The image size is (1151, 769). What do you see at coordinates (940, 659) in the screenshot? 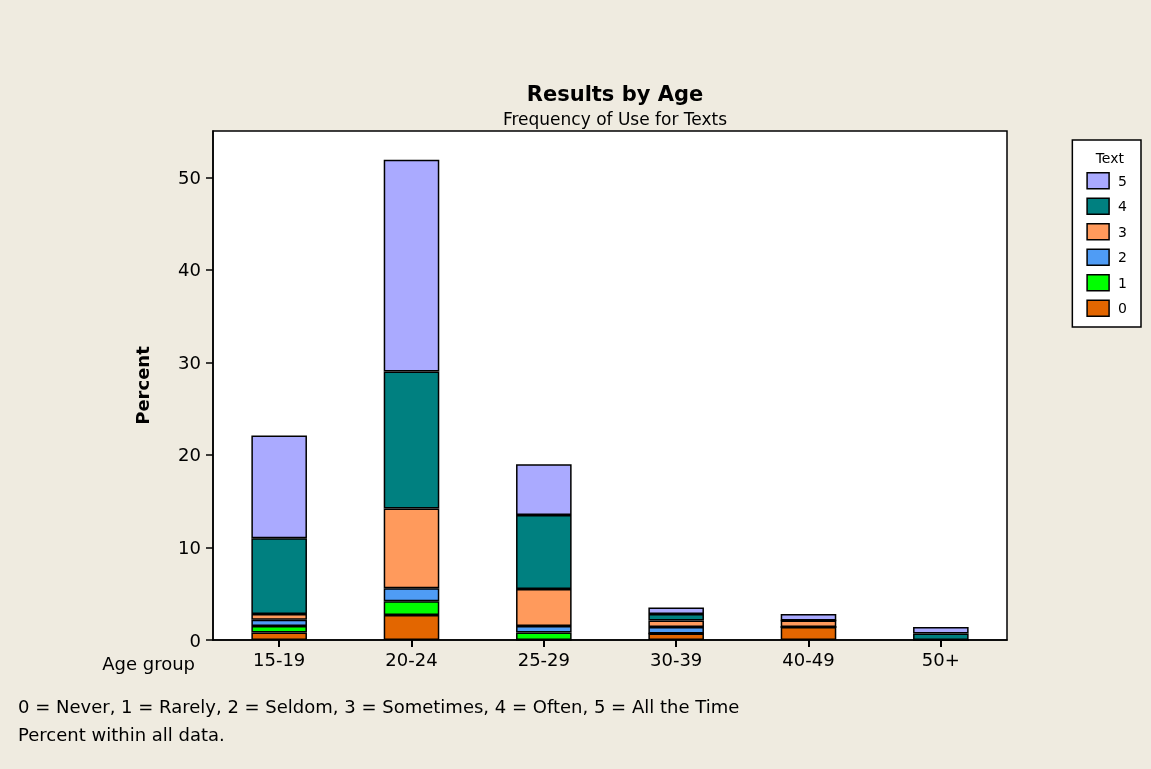
I see `x-tick-label: 50+` at bounding box center [940, 659].